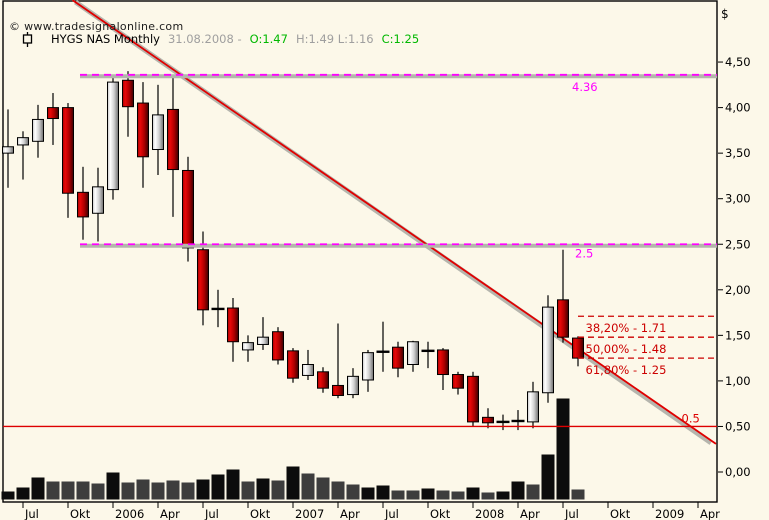  What do you see at coordinates (309, 513) in the screenshot?
I see `x-tick-label: 2007` at bounding box center [309, 513].